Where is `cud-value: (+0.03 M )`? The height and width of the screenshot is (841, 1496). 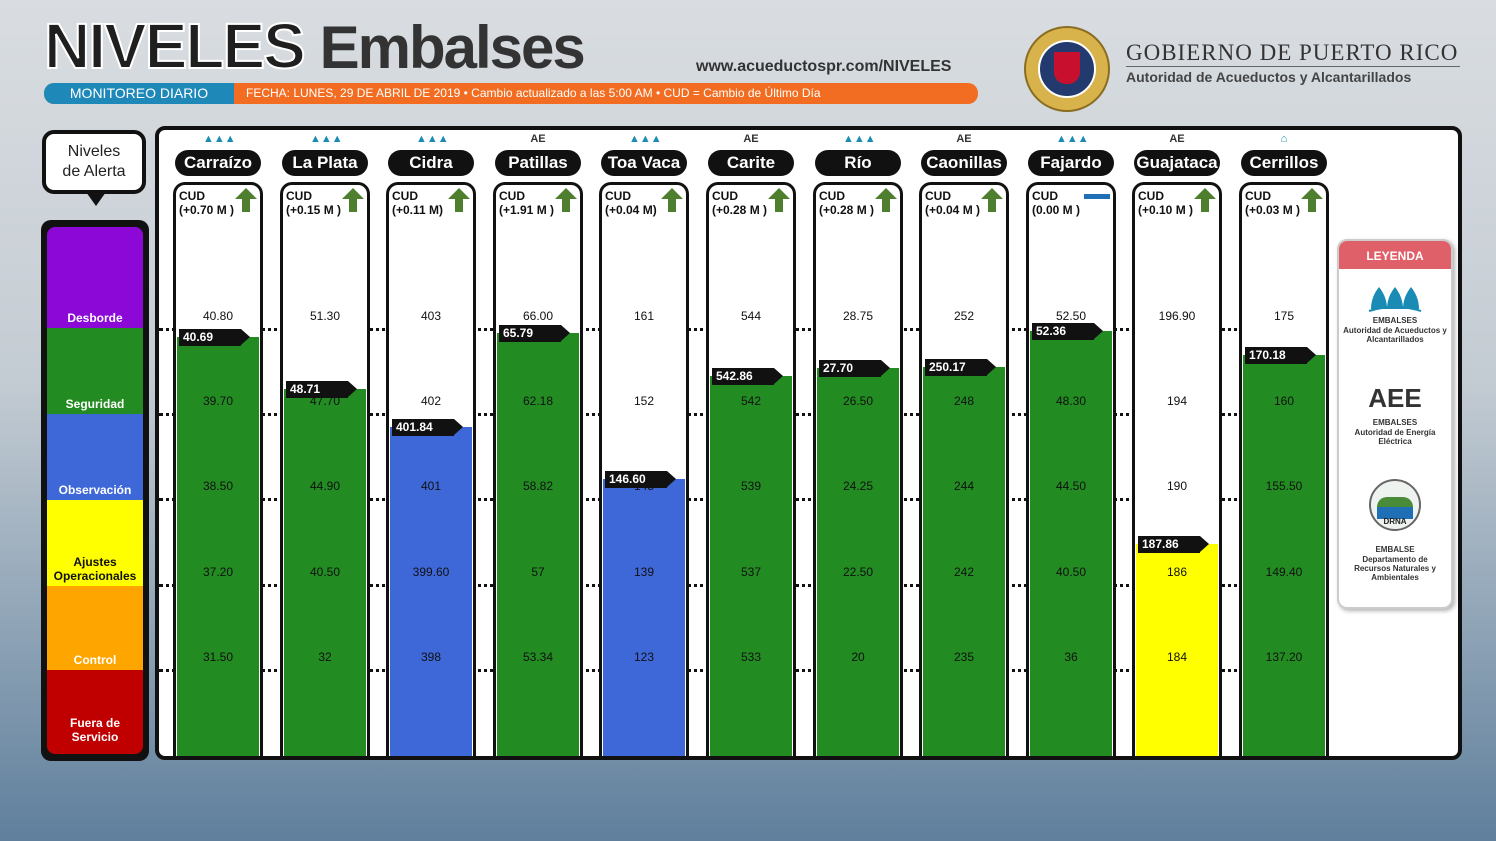 cud-value: (+0.03 M ) is located at coordinates (1273, 210).